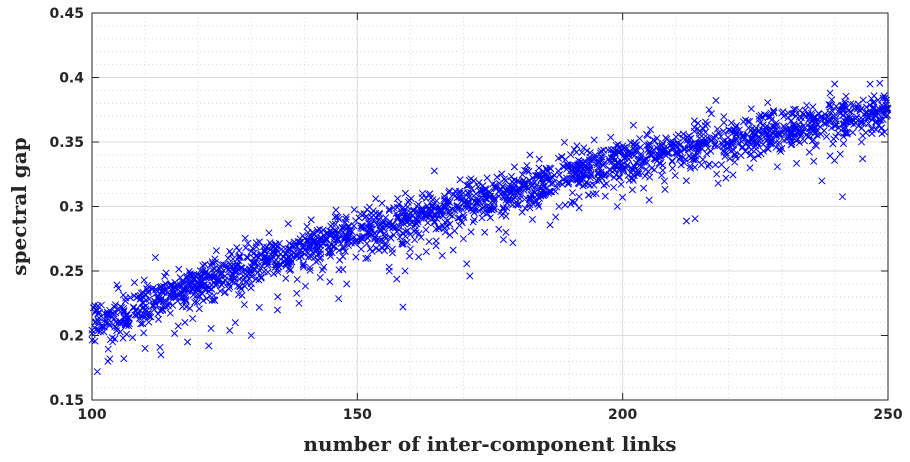 The image size is (910, 462). I want to click on y-tick-label: 0.45, so click(66, 14).